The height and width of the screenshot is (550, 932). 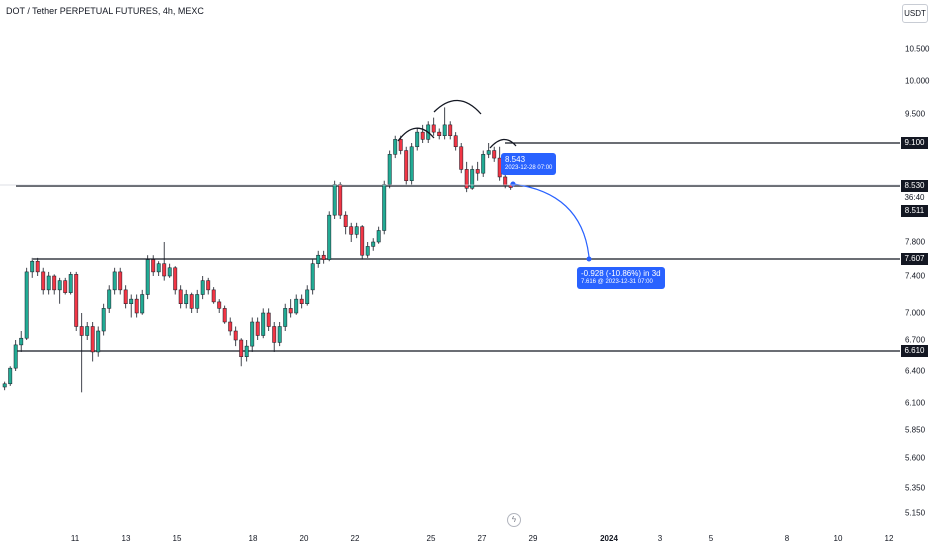 What do you see at coordinates (915, 114) in the screenshot?
I see `y-tick-label: 9.500` at bounding box center [915, 114].